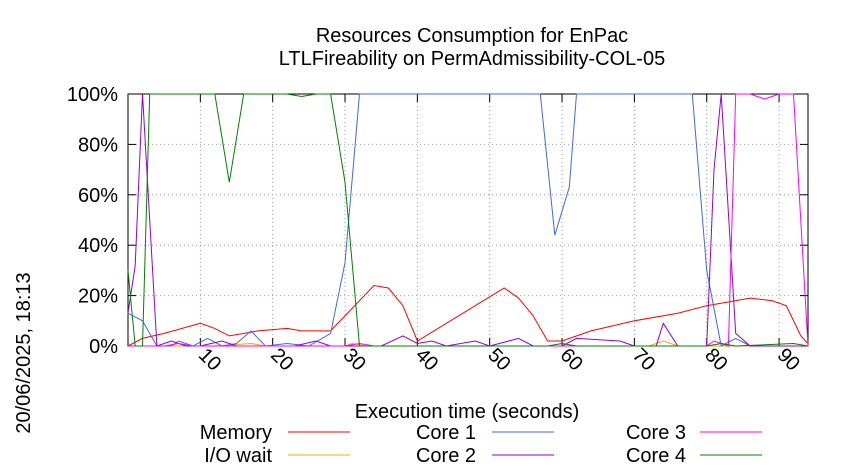 The image size is (850, 475). What do you see at coordinates (468, 315) in the screenshot?
I see `series-line-memory` at bounding box center [468, 315].